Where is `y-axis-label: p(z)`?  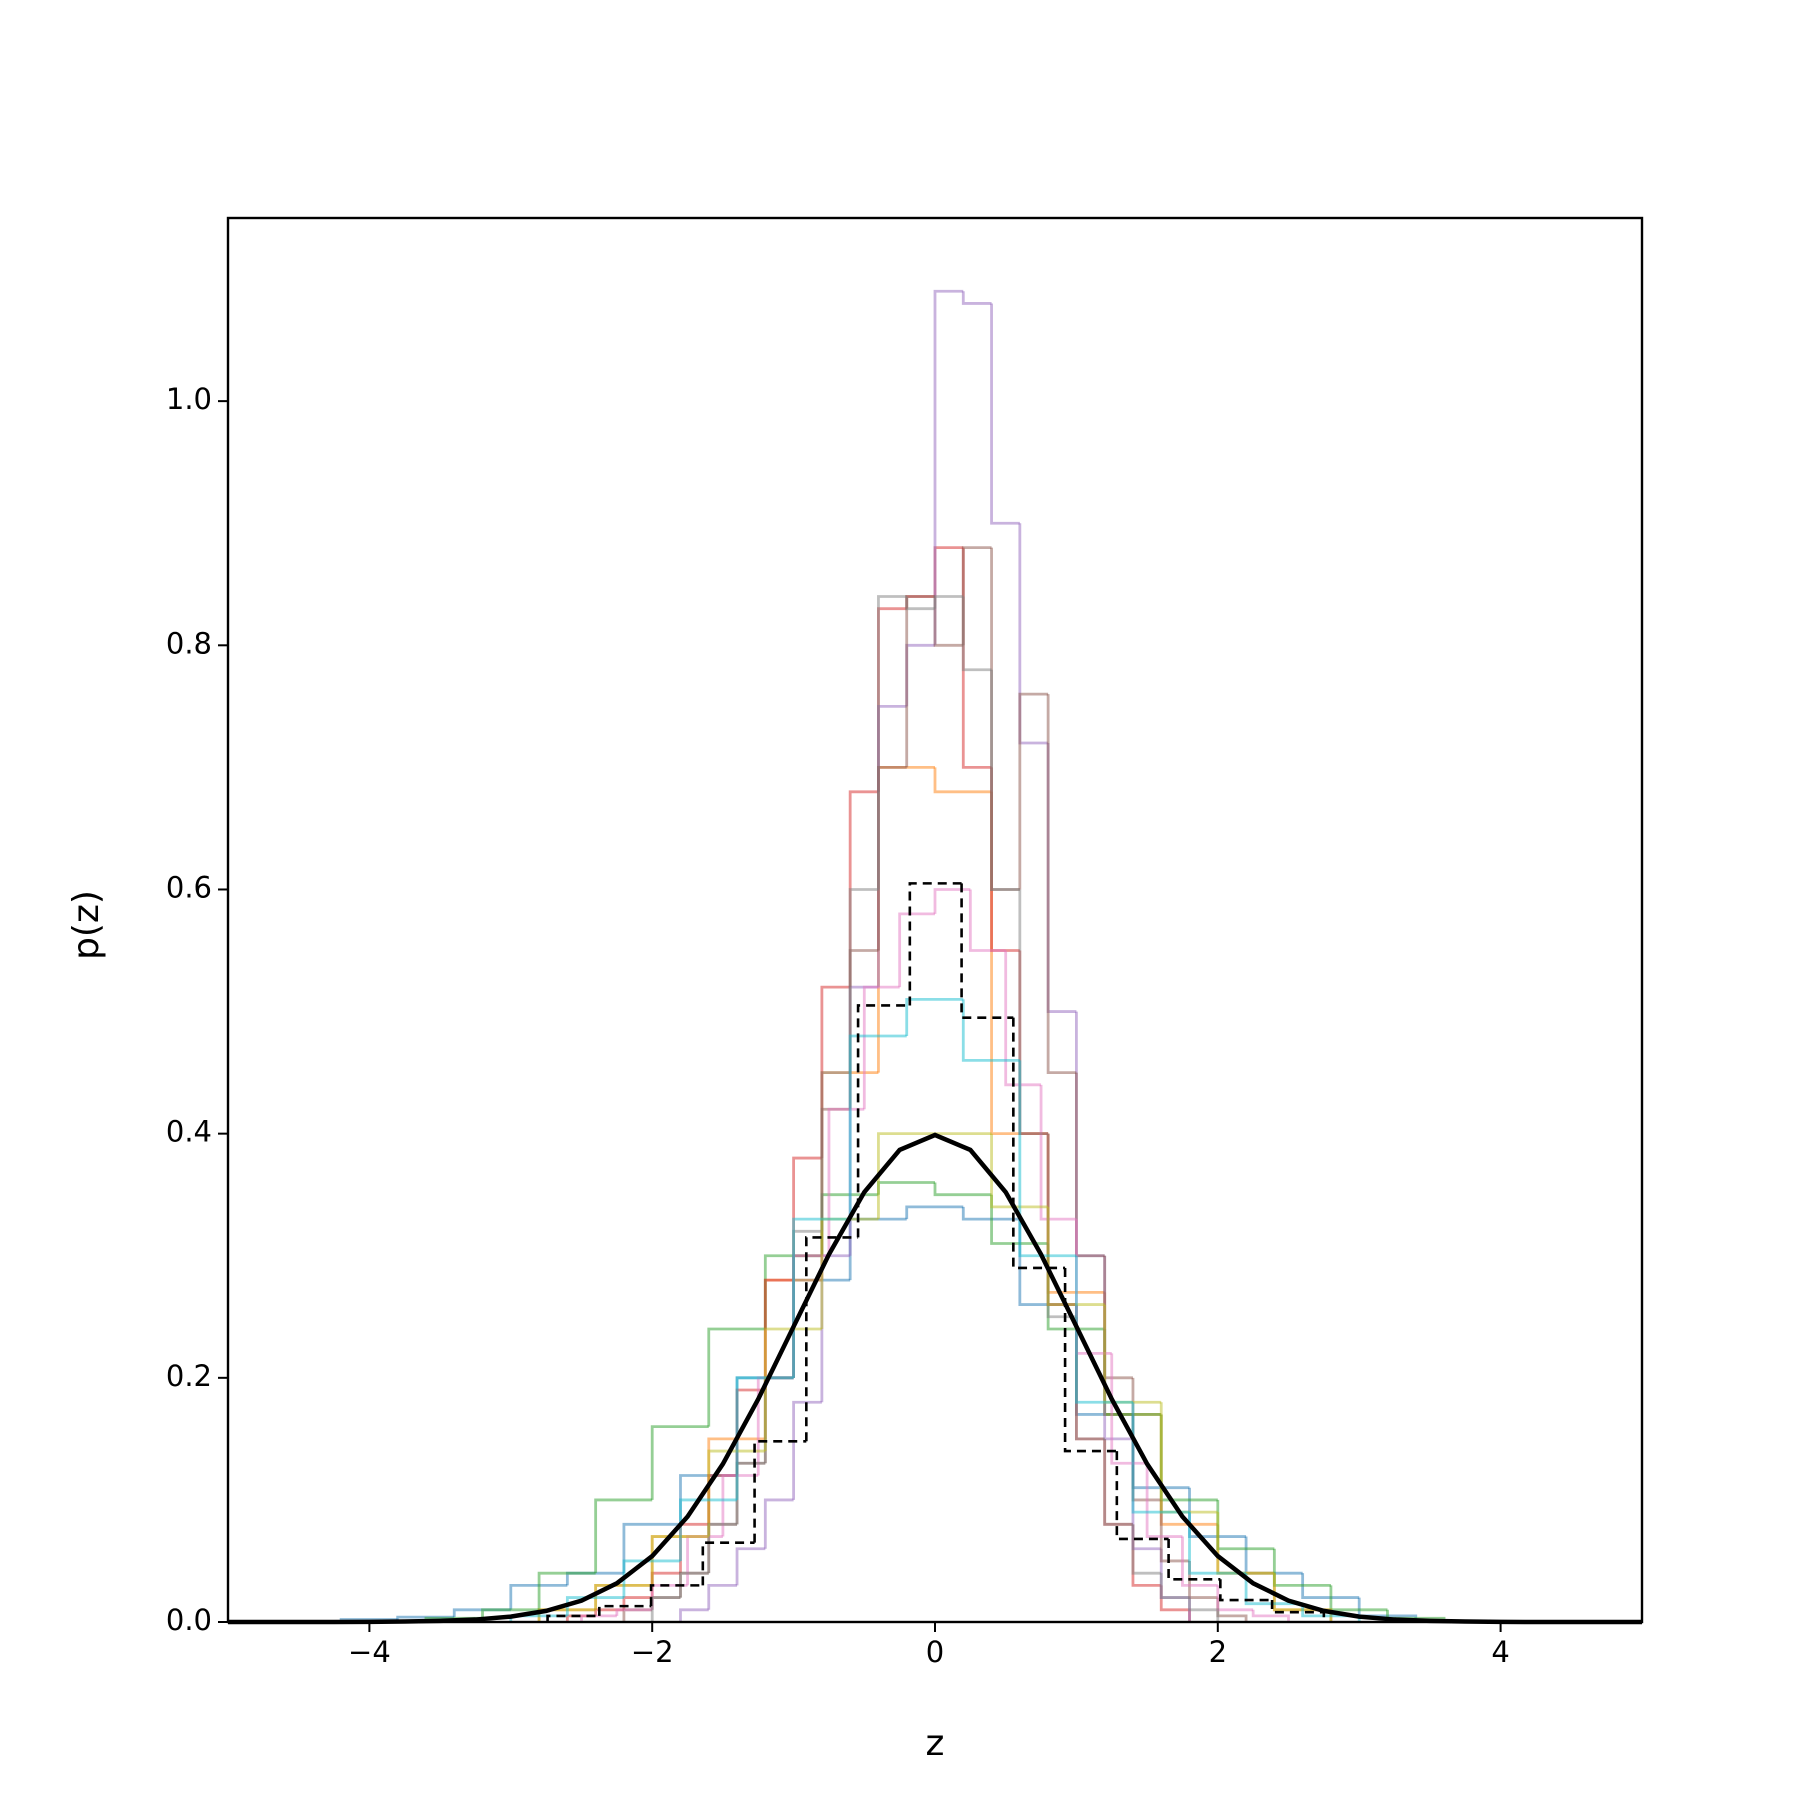
y-axis-label: p(z) is located at coordinates (86, 925).